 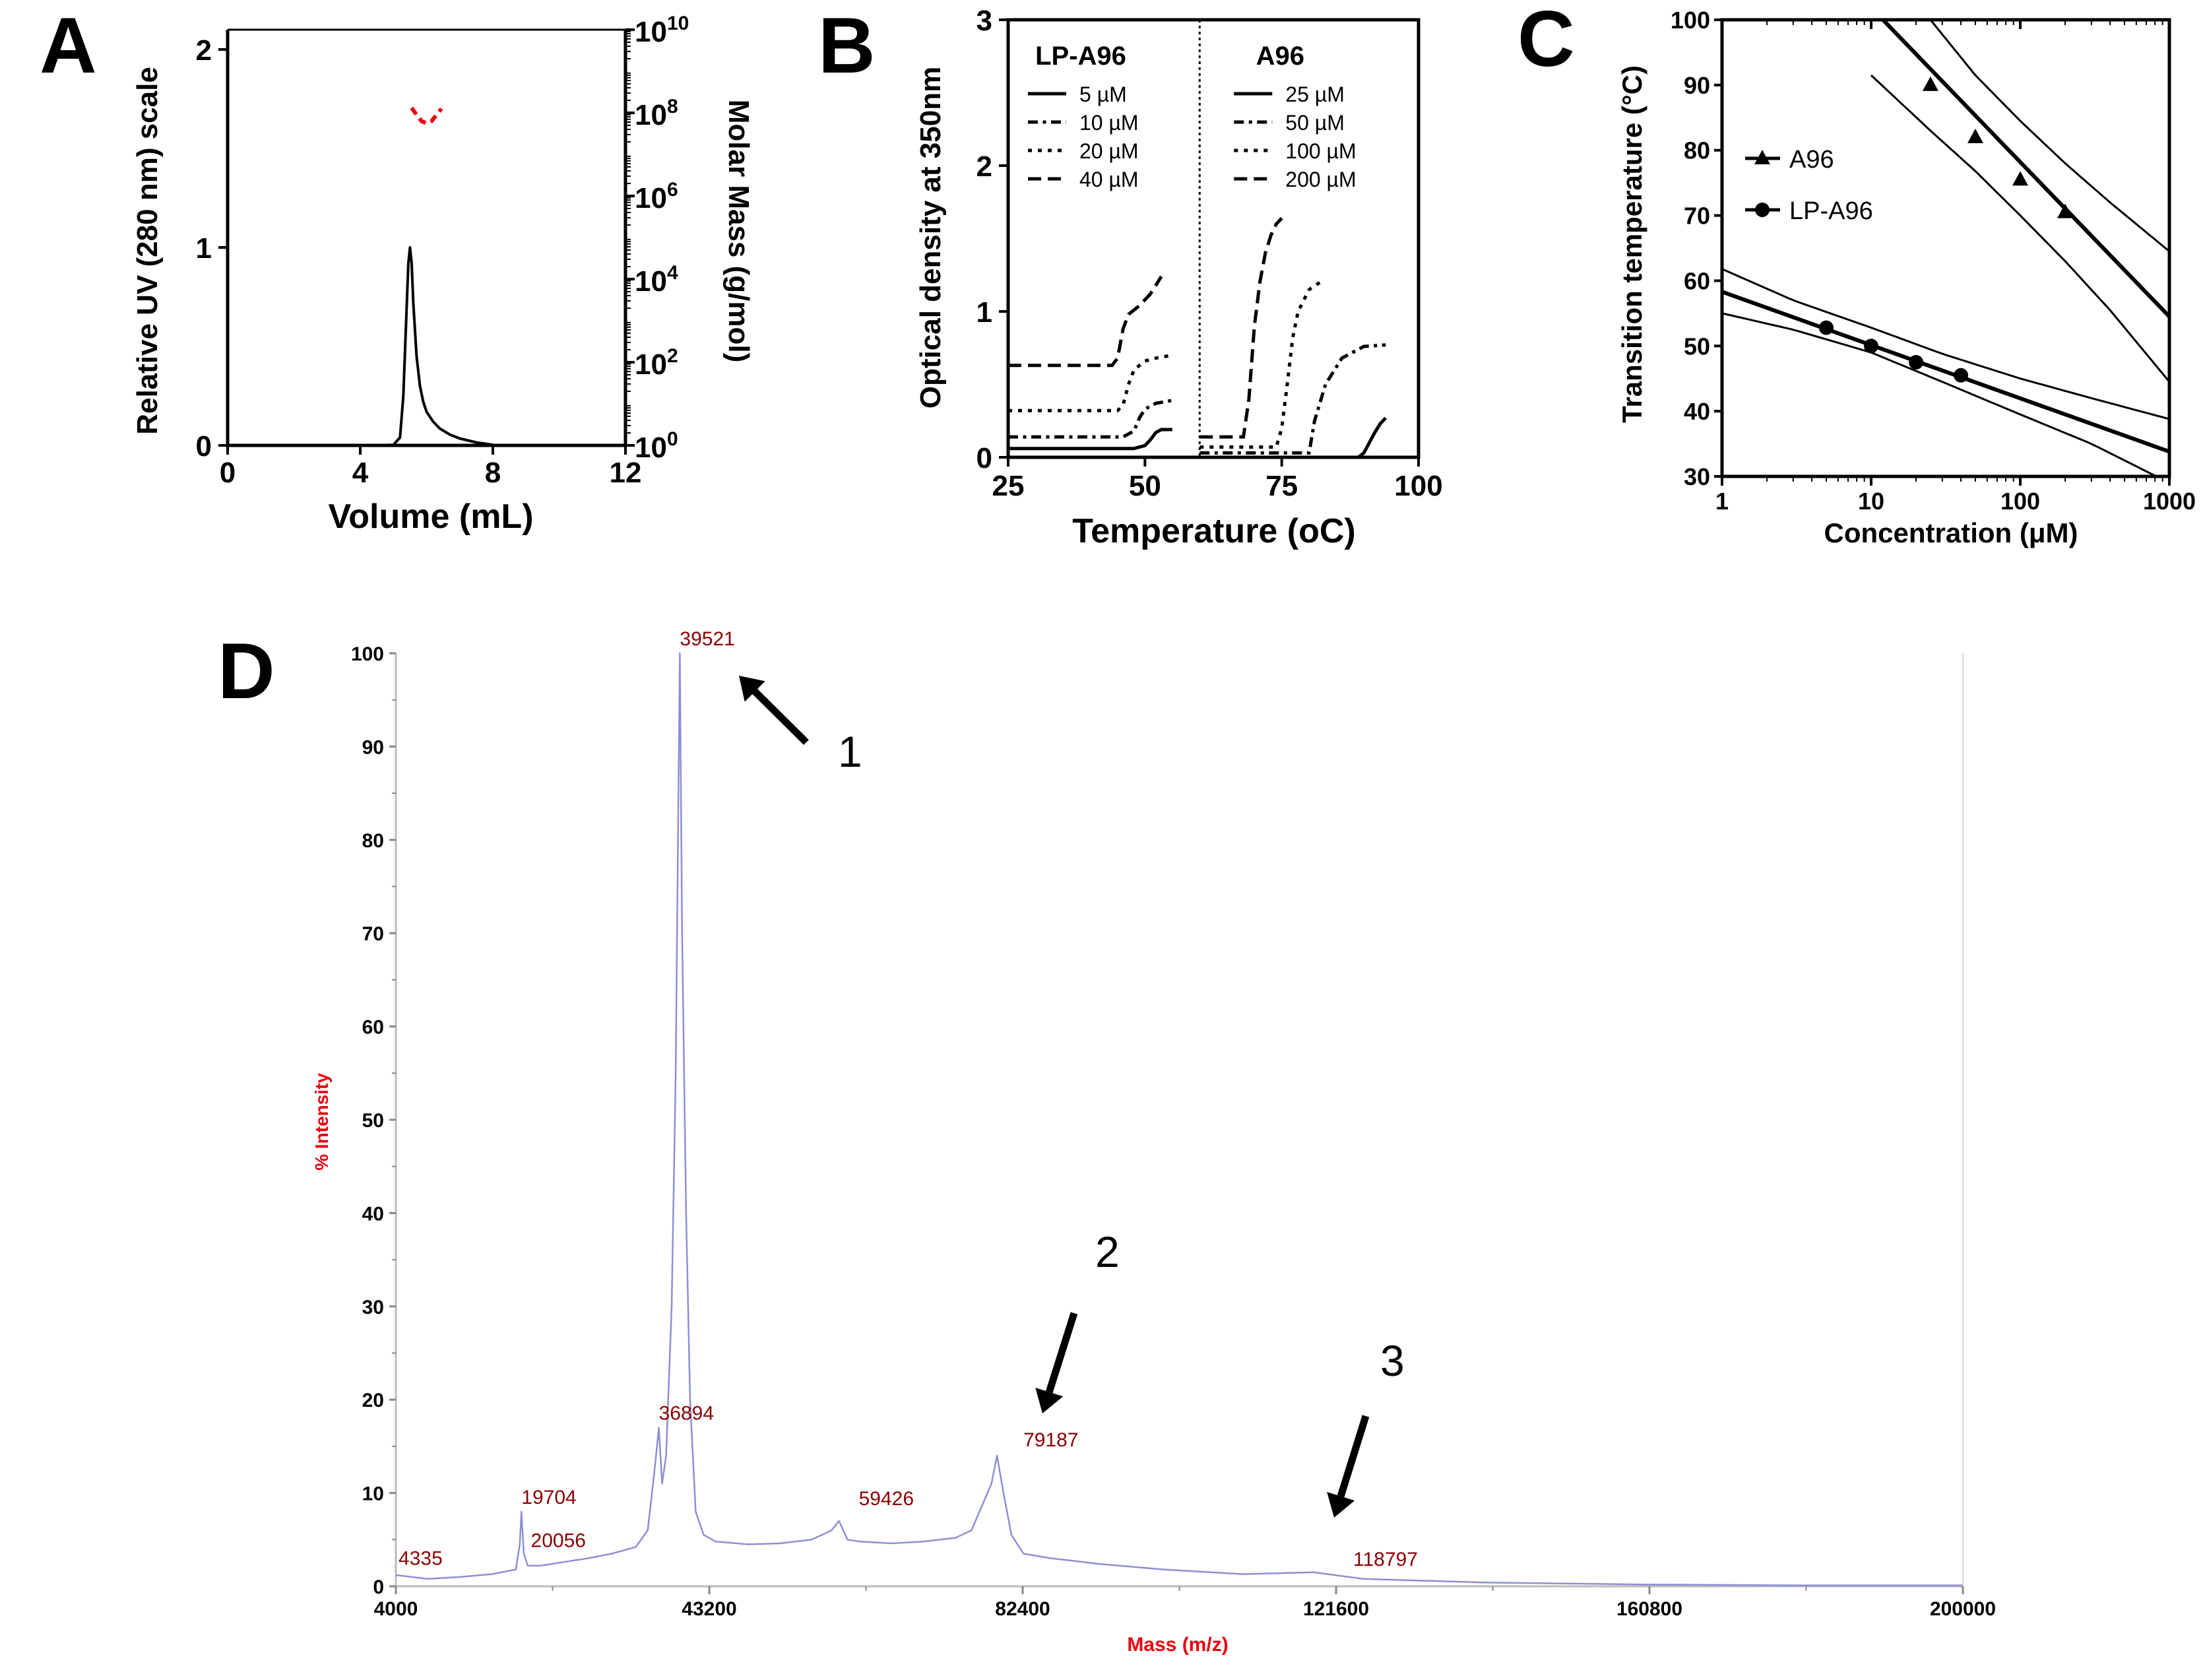 I want to click on panel-a-y2-tick-label: 10⁴, so click(x=656, y=280).